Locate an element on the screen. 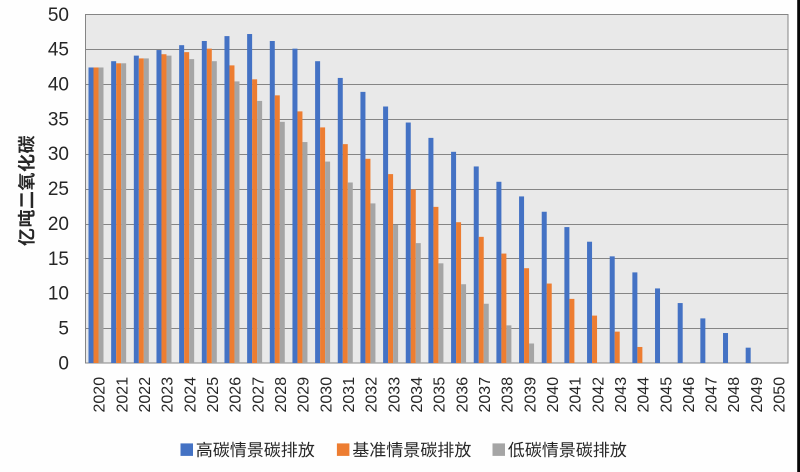 The height and width of the screenshot is (472, 800). svg-text: 2035 is located at coordinates (440, 395).